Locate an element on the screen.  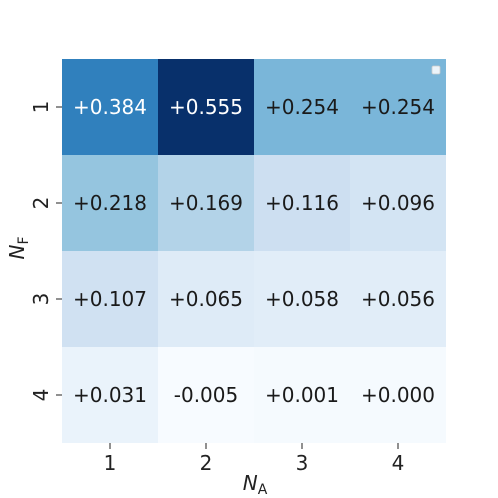
cell-value-label: +0.384 is located at coordinates (110, 107).